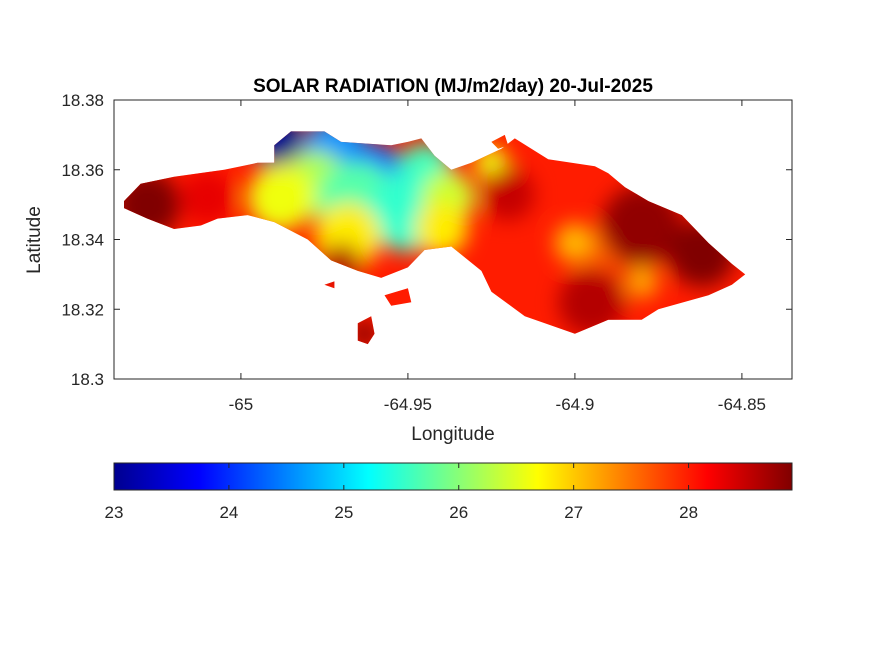 Image resolution: width=875 pixels, height=656 pixels. I want to click on colorbar-tick-label: 23, so click(114, 512).